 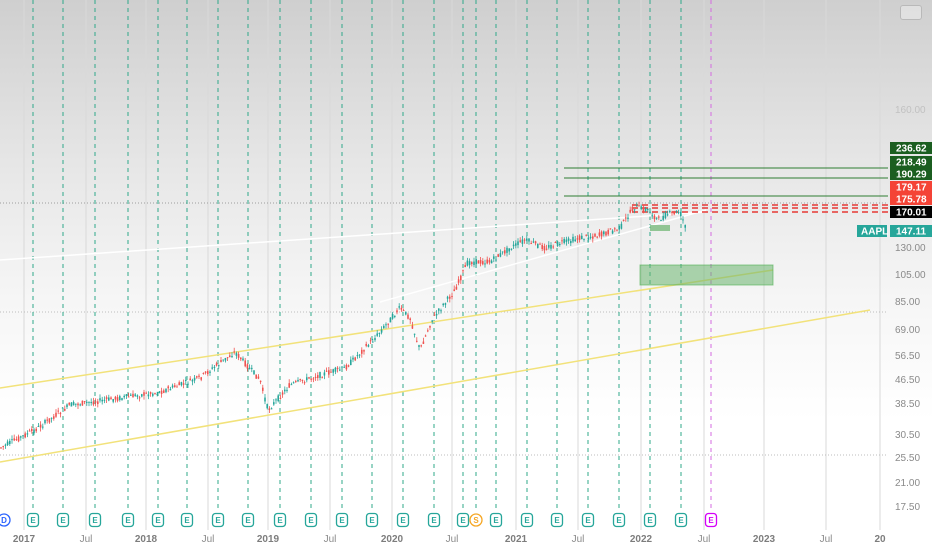 I want to click on x-axis-tick-label: Jul, so click(x=704, y=539).